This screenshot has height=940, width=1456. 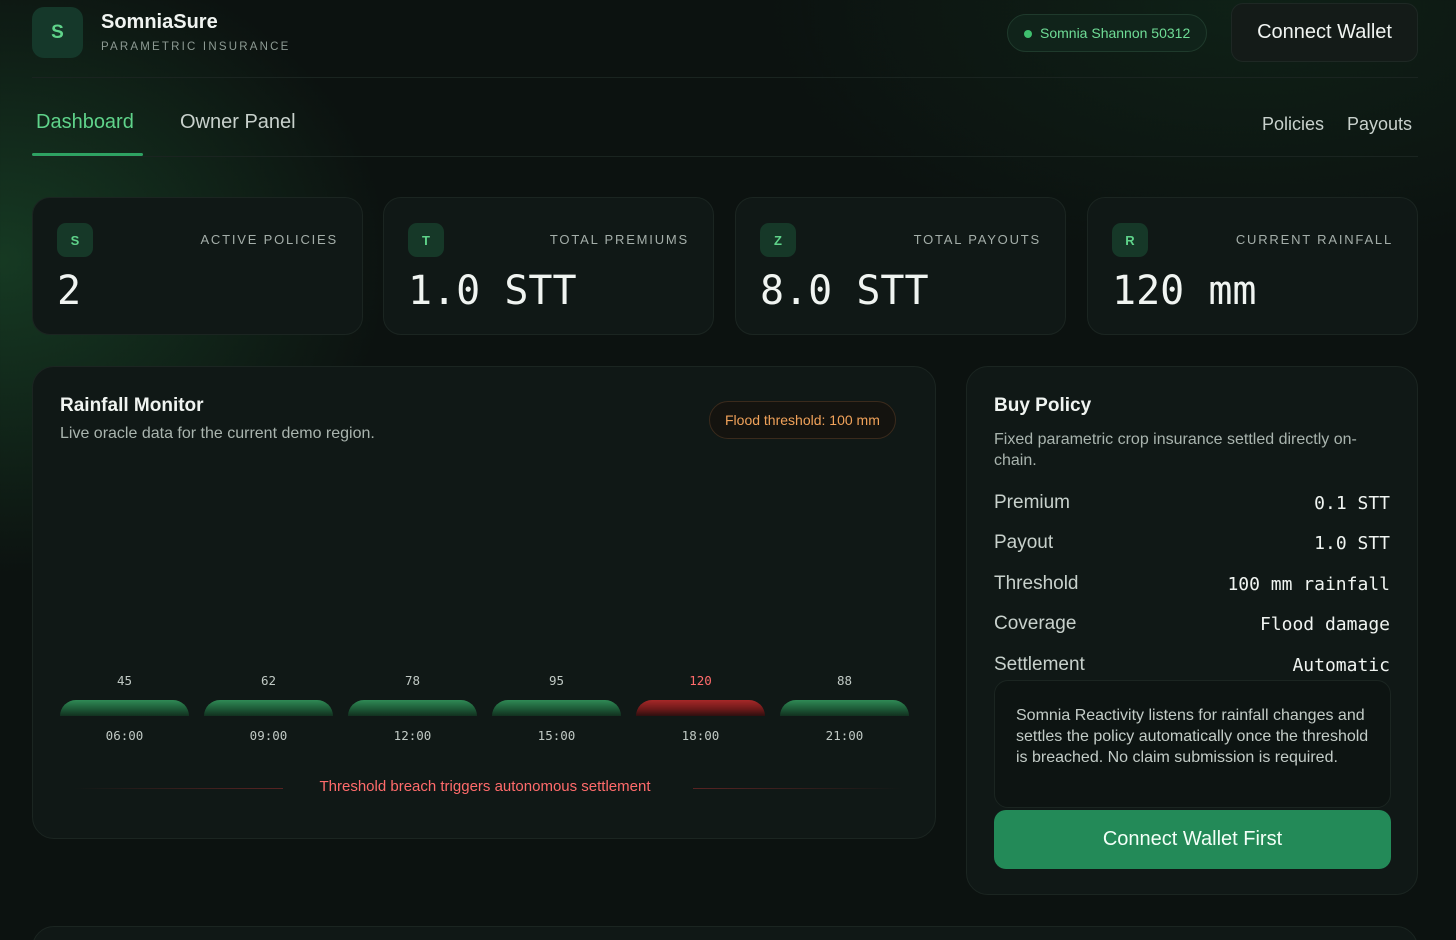 I want to click on stat-value: 2, so click(x=69, y=291).